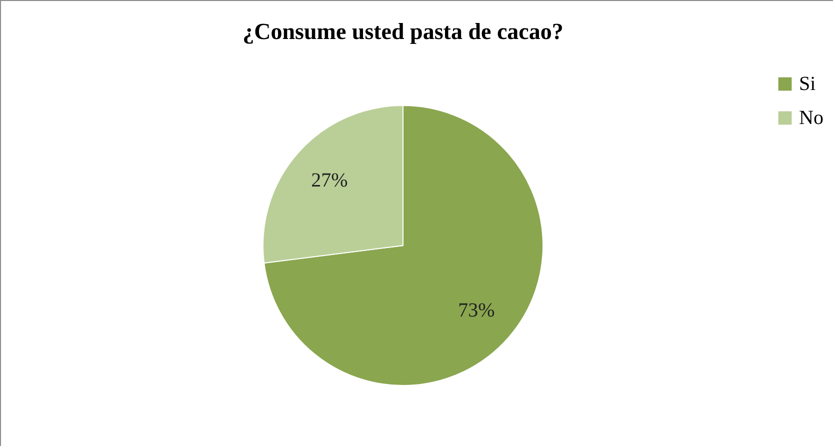  Describe the element at coordinates (403, 31) in the screenshot. I see `chart-title: ¿Consume usted pasta de cacao?` at that location.